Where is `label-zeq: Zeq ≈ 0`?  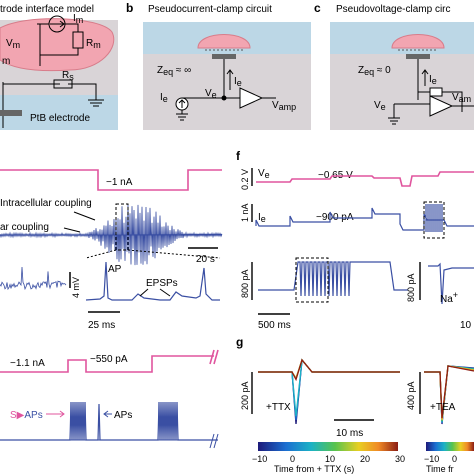
label-zeq: Zeq ≈ 0 is located at coordinates (374, 71).